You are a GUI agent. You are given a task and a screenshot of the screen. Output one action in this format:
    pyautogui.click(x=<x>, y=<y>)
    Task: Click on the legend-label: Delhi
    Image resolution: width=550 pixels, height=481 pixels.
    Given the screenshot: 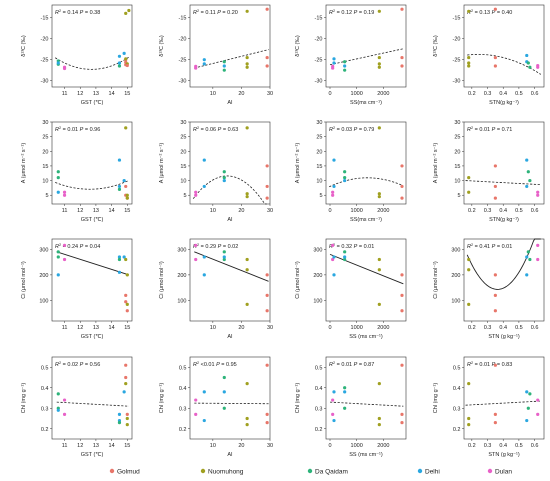 What is the action you would take?
    pyautogui.click(x=432, y=472)
    